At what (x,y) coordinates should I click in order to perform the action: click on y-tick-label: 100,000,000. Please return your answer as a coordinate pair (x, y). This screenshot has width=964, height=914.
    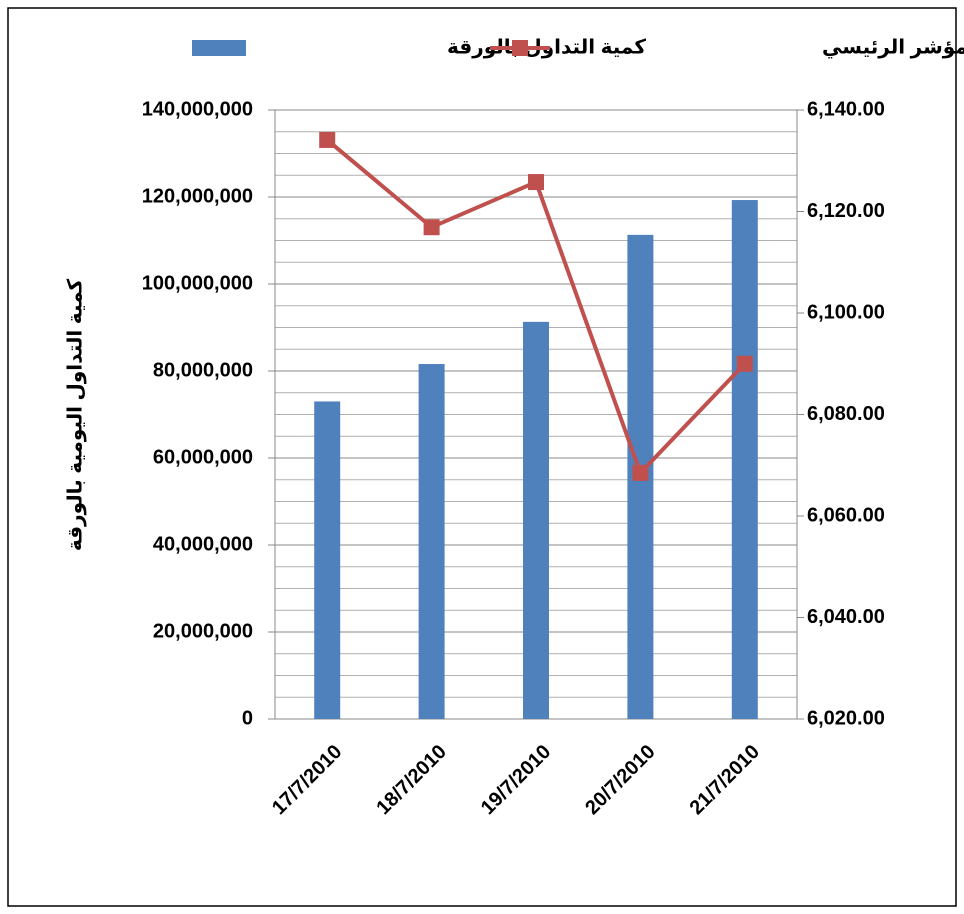
    Looking at the image, I should click on (197, 283).